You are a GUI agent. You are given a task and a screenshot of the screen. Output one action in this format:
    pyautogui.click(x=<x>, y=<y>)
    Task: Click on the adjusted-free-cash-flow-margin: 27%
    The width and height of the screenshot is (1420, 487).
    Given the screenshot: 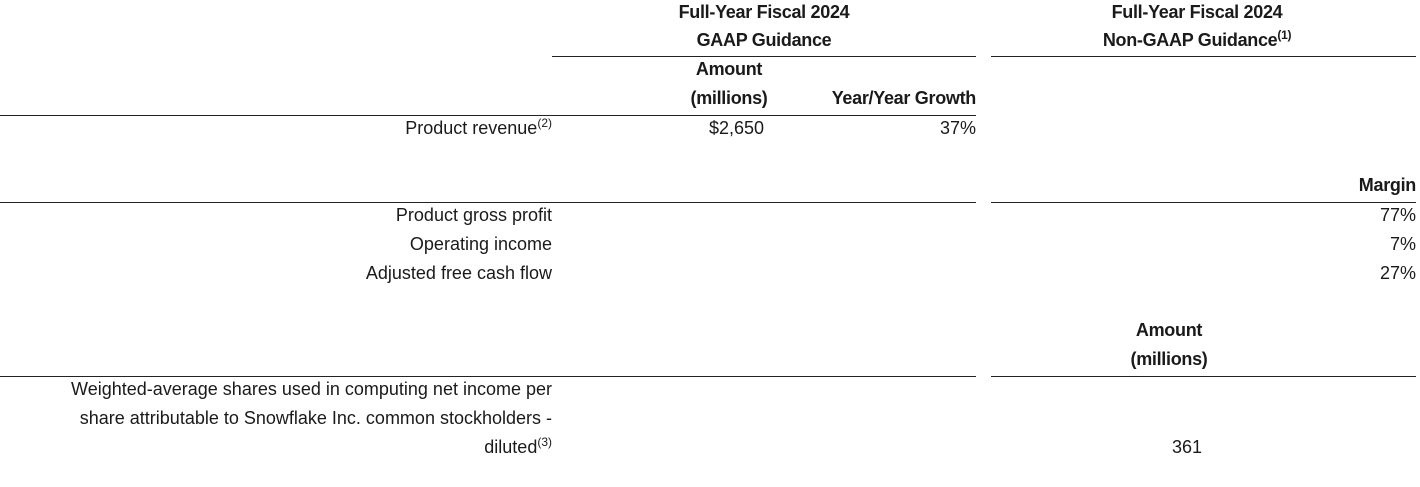 What is the action you would take?
    pyautogui.click(x=1397, y=273)
    